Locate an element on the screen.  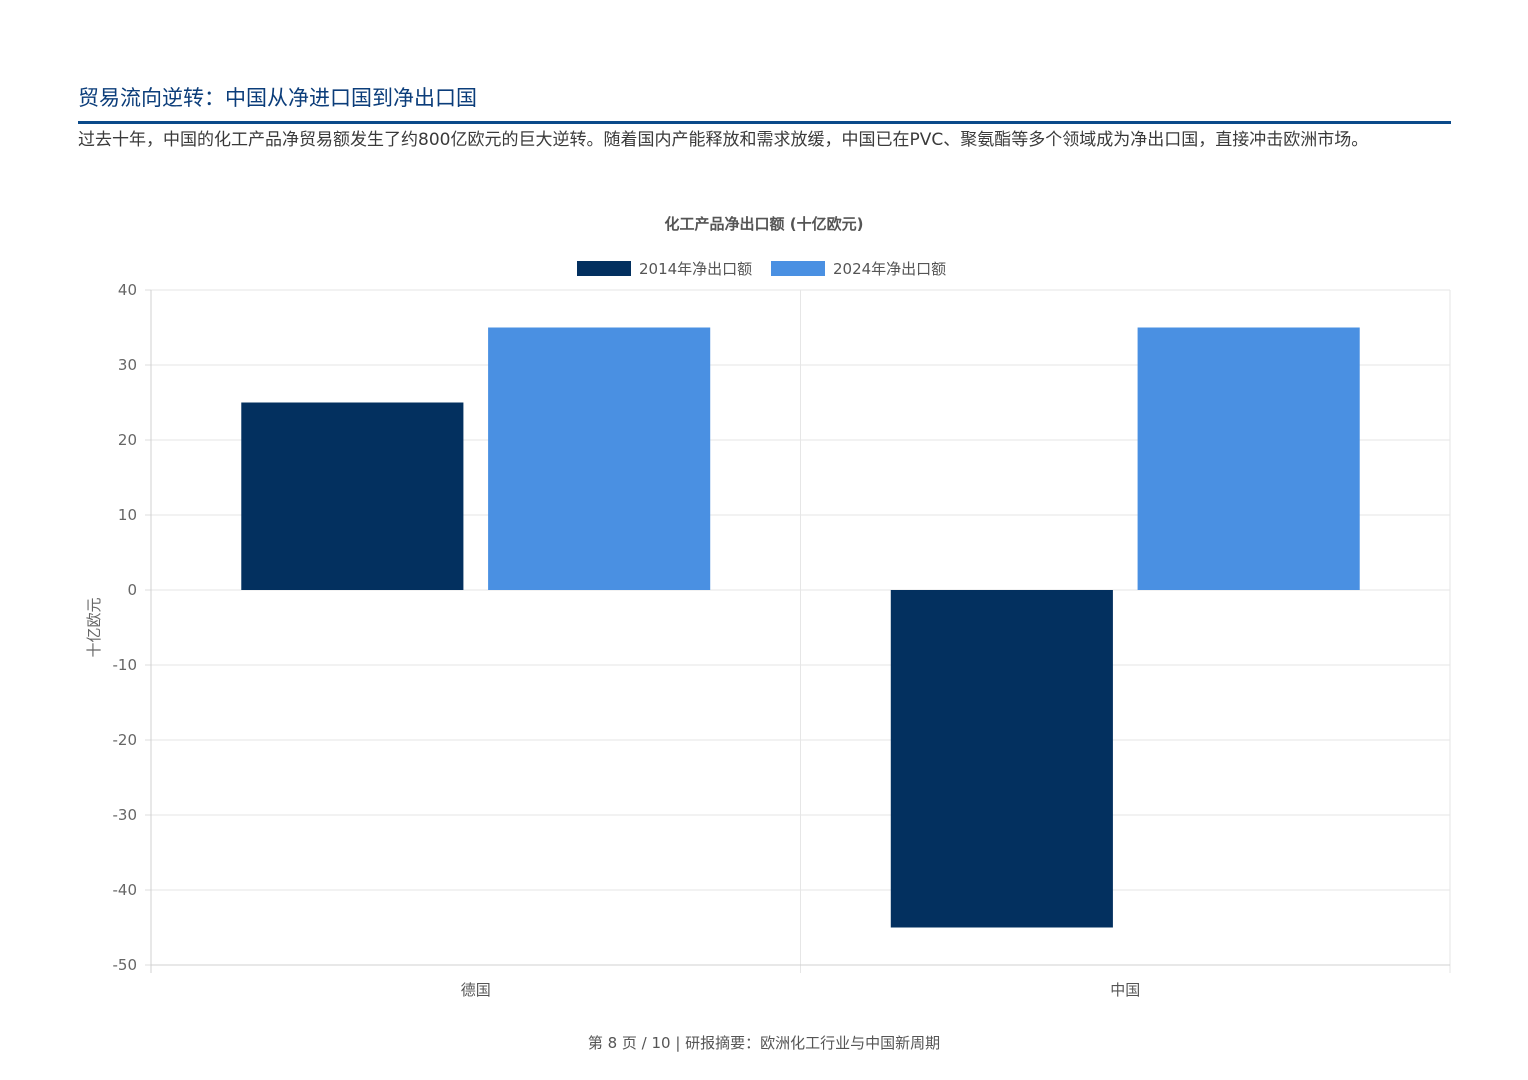
y-axis-label: 十亿欧元 is located at coordinates (94, 627).